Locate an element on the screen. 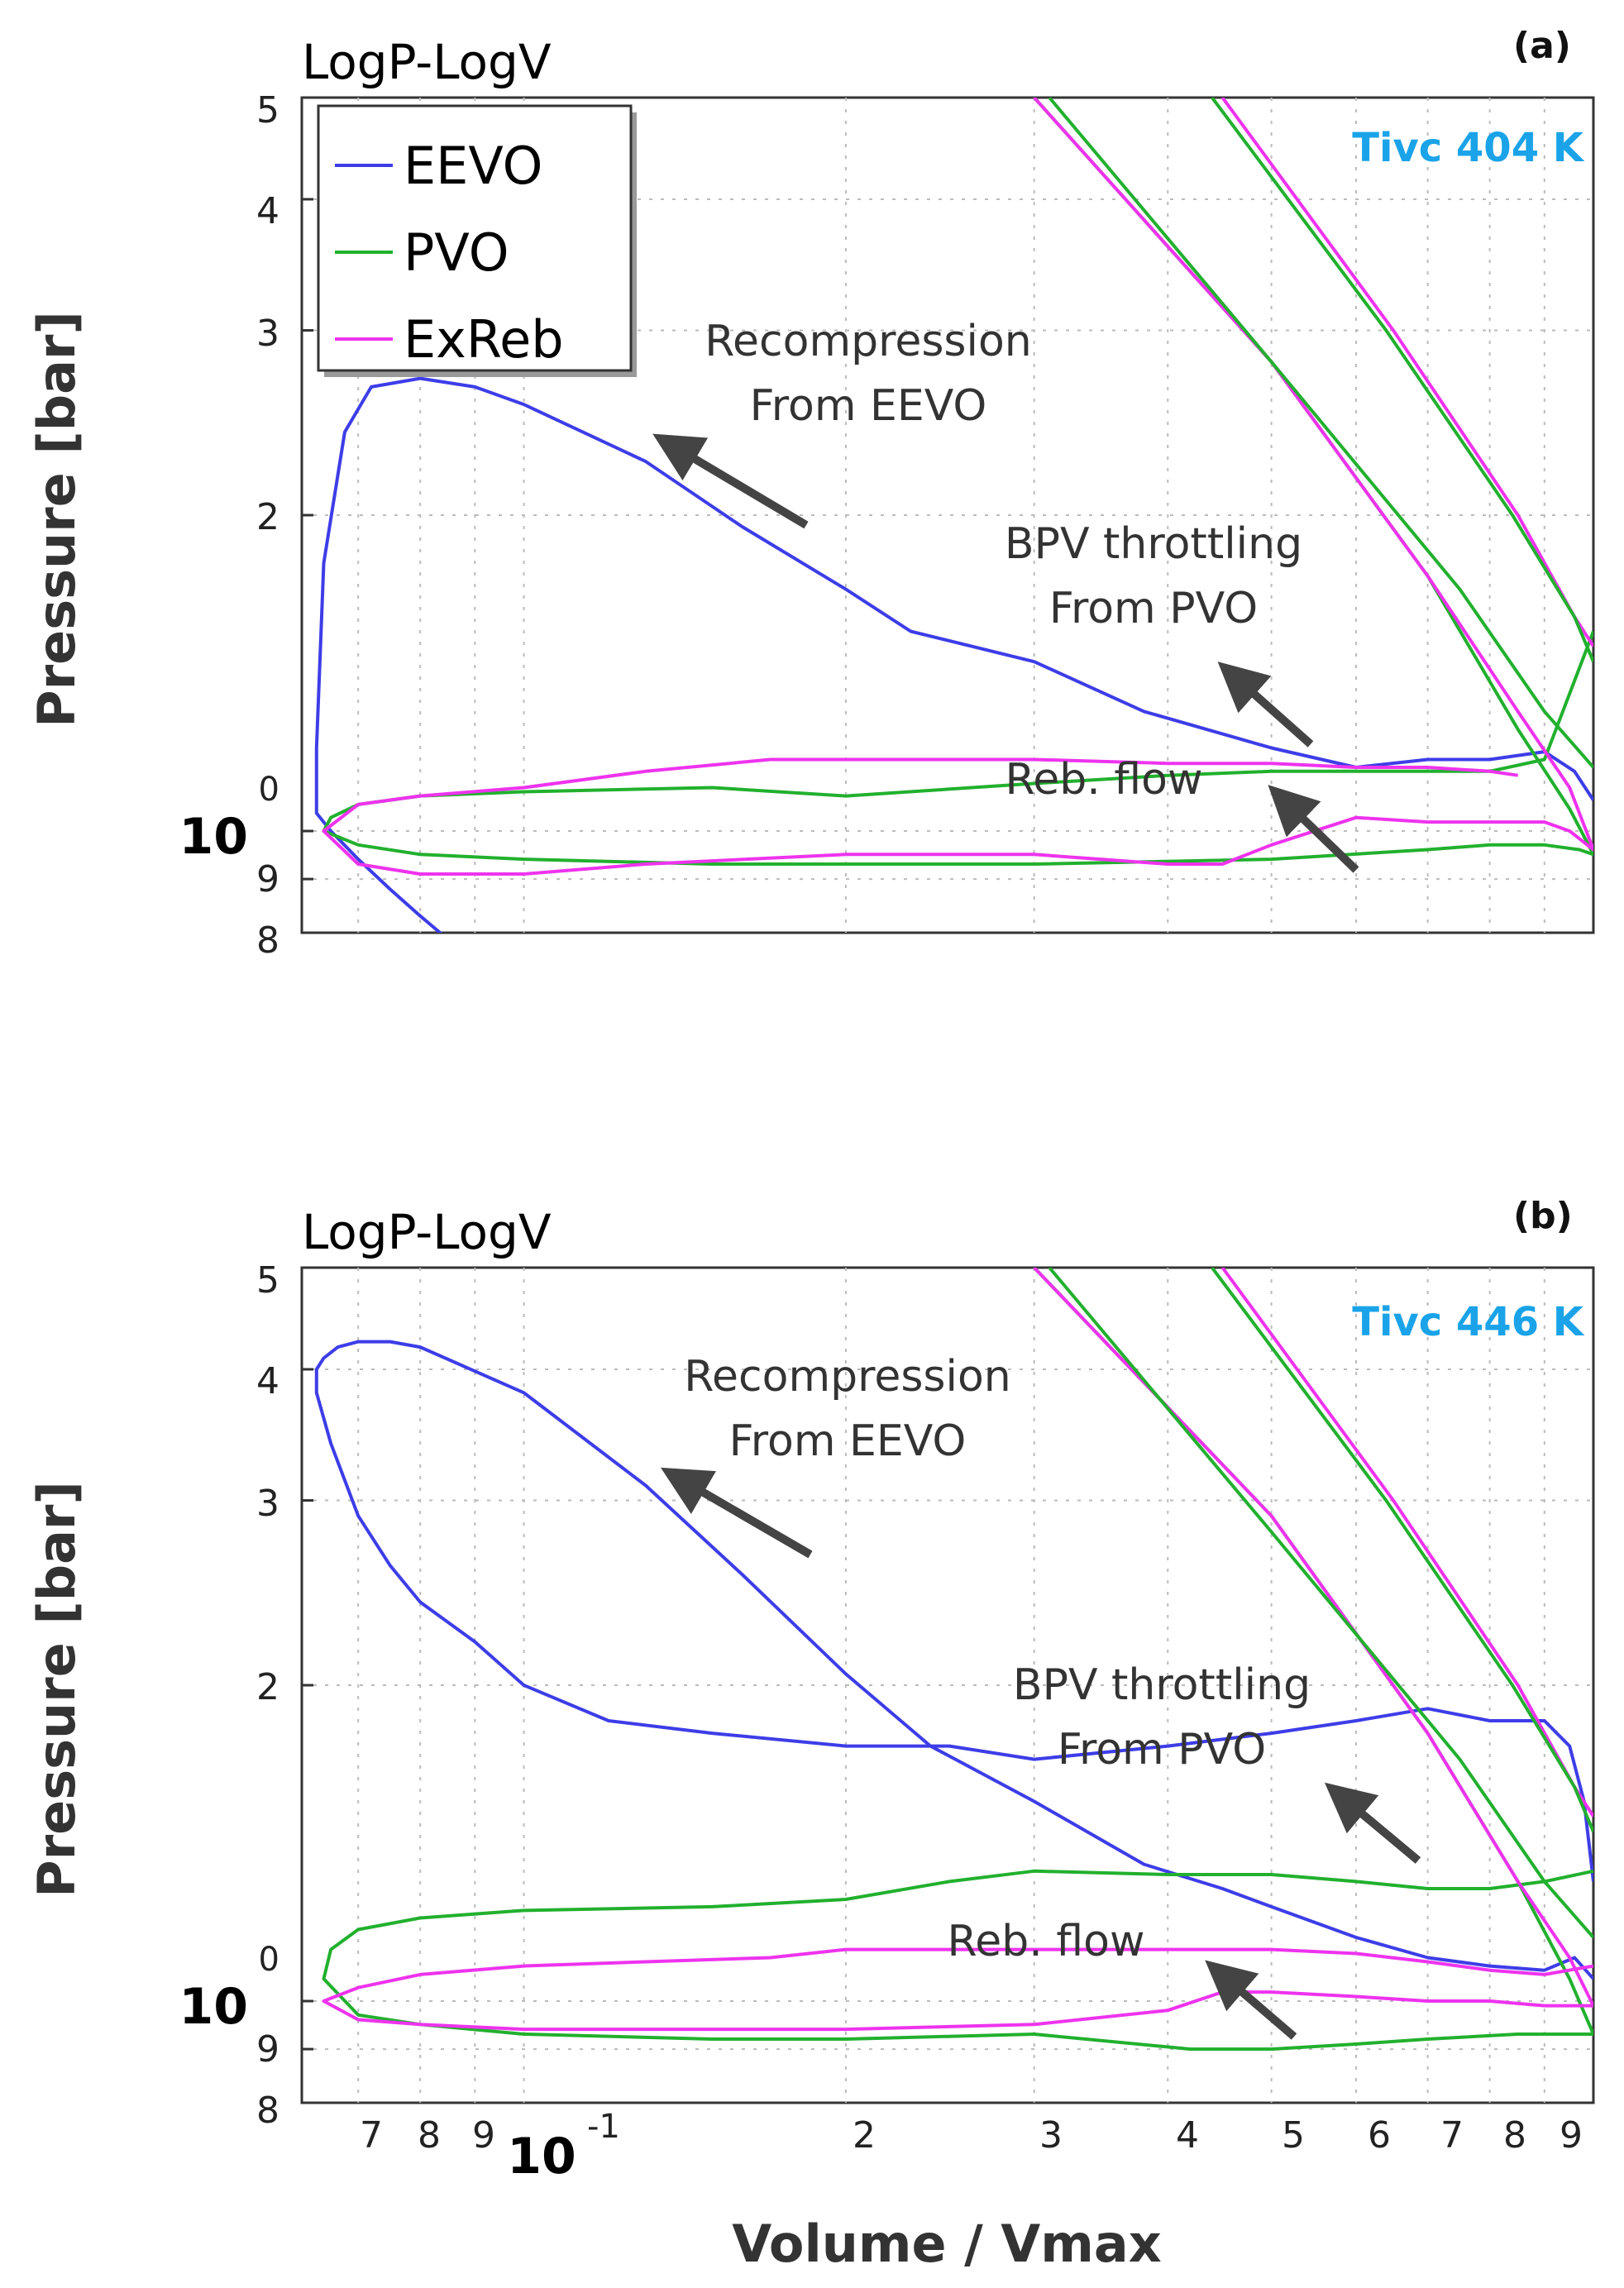 This screenshot has height=2288, width=1624. panel-a-ytick-5: 5 is located at coordinates (267, 110).